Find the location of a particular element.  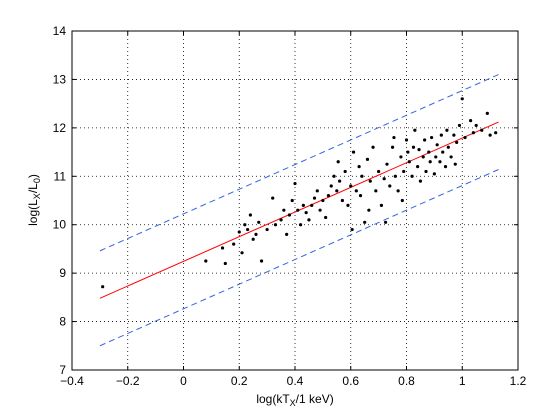

x-tick-label: 1 is located at coordinates (462, 381).